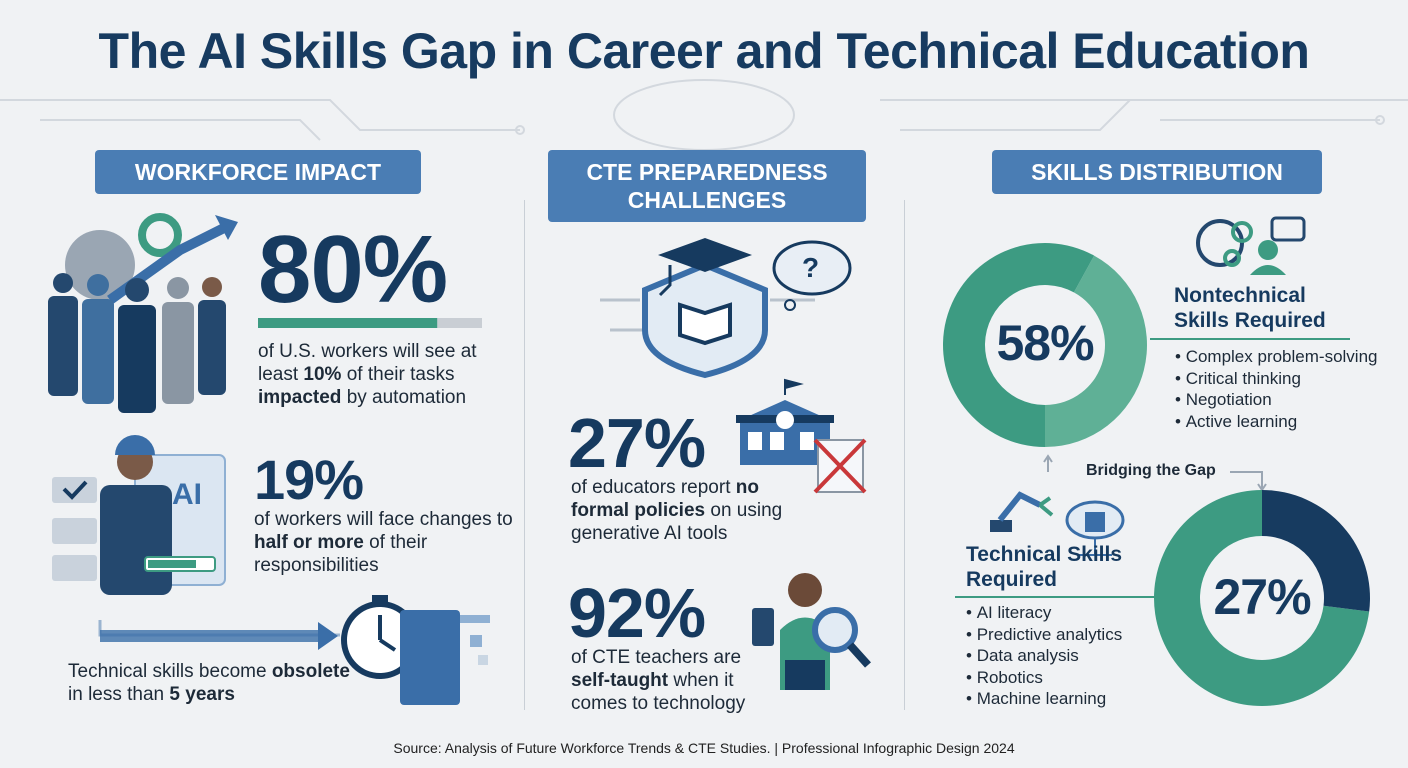  I want to click on circuit-lines, so click(704, 115).